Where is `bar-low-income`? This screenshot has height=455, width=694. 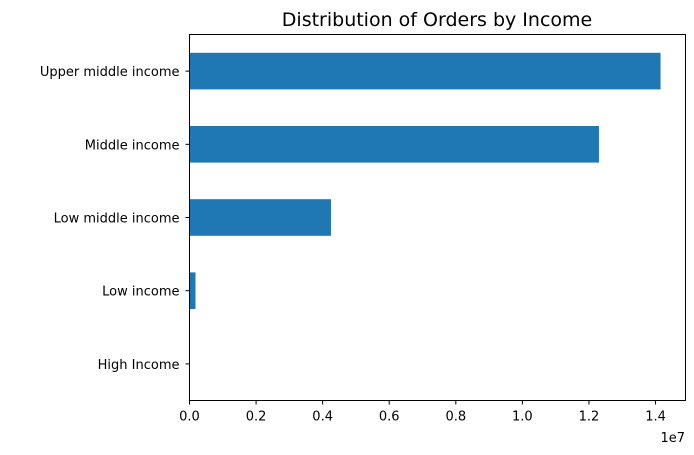 bar-low-income is located at coordinates (192, 290).